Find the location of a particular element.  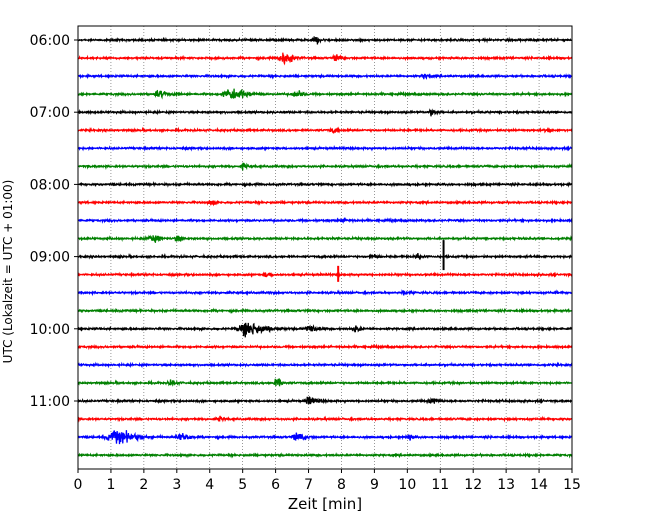

x-tick-label: 7 is located at coordinates (308, 485).